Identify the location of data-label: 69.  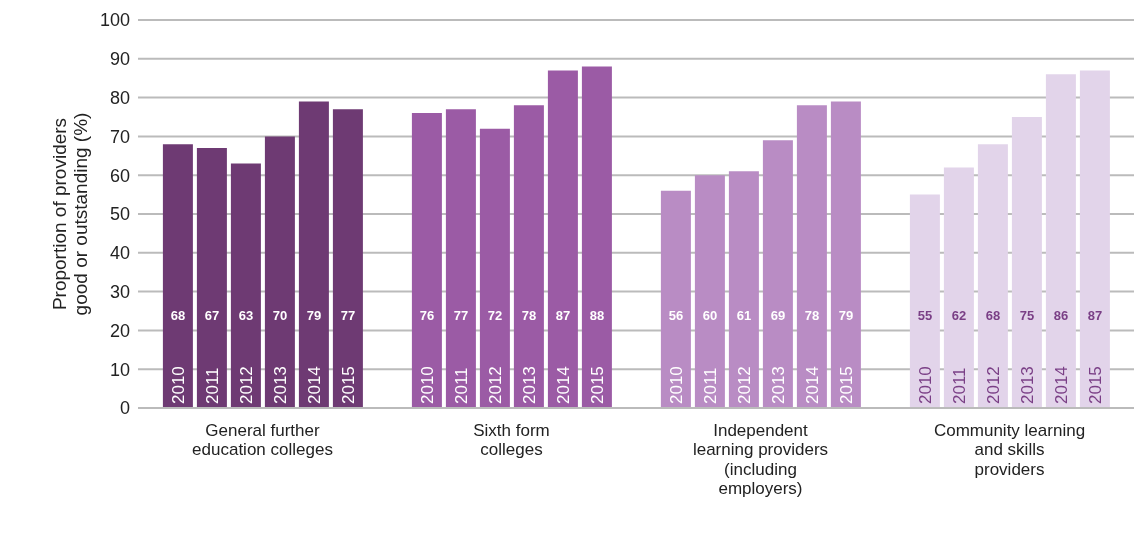
(778, 316).